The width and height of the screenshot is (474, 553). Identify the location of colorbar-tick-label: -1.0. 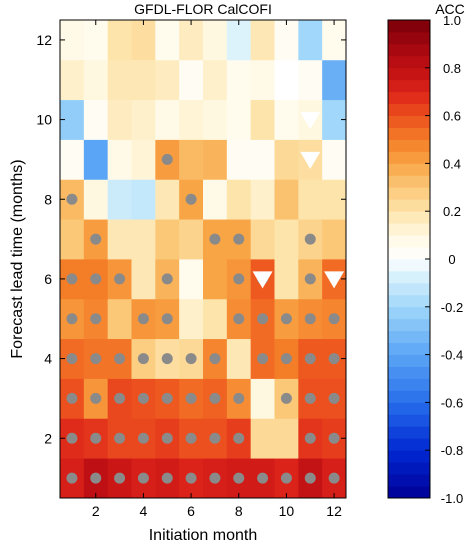
(452, 498).